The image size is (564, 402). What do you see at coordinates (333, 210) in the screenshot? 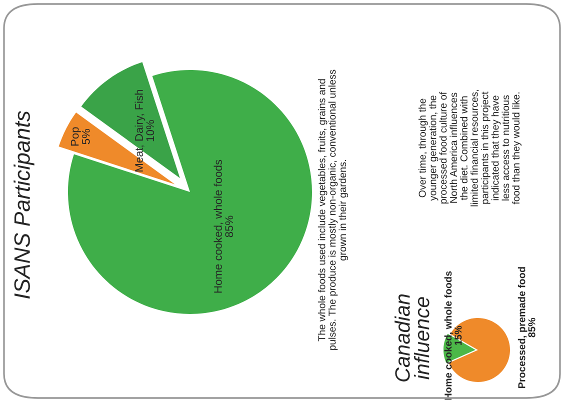
I see `text: The whole foods used include vegetables, fruits, grains and pulses. The produce is mostly non-organic, conventional unless grown in their gardens.` at bounding box center [333, 210].